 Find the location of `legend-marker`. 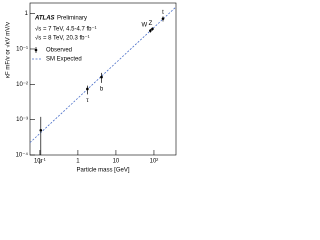

legend-marker is located at coordinates (36, 50).